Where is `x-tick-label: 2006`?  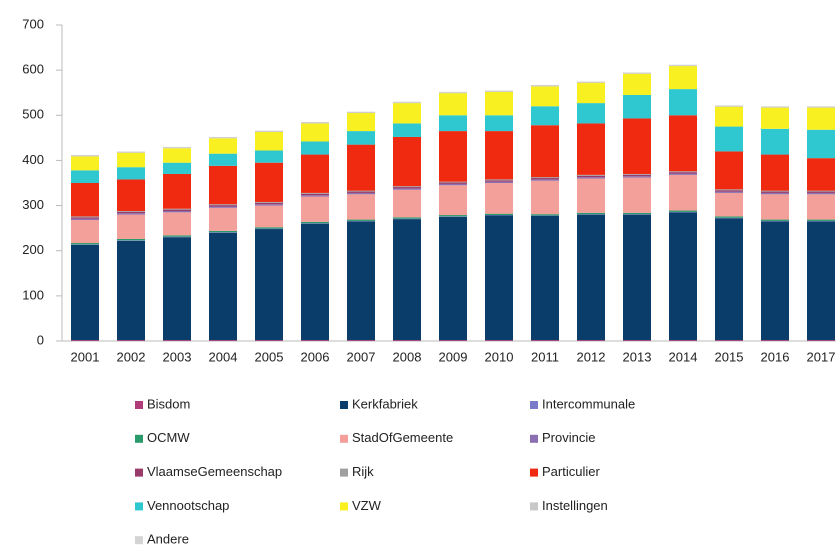
x-tick-label: 2006 is located at coordinates (315, 356).